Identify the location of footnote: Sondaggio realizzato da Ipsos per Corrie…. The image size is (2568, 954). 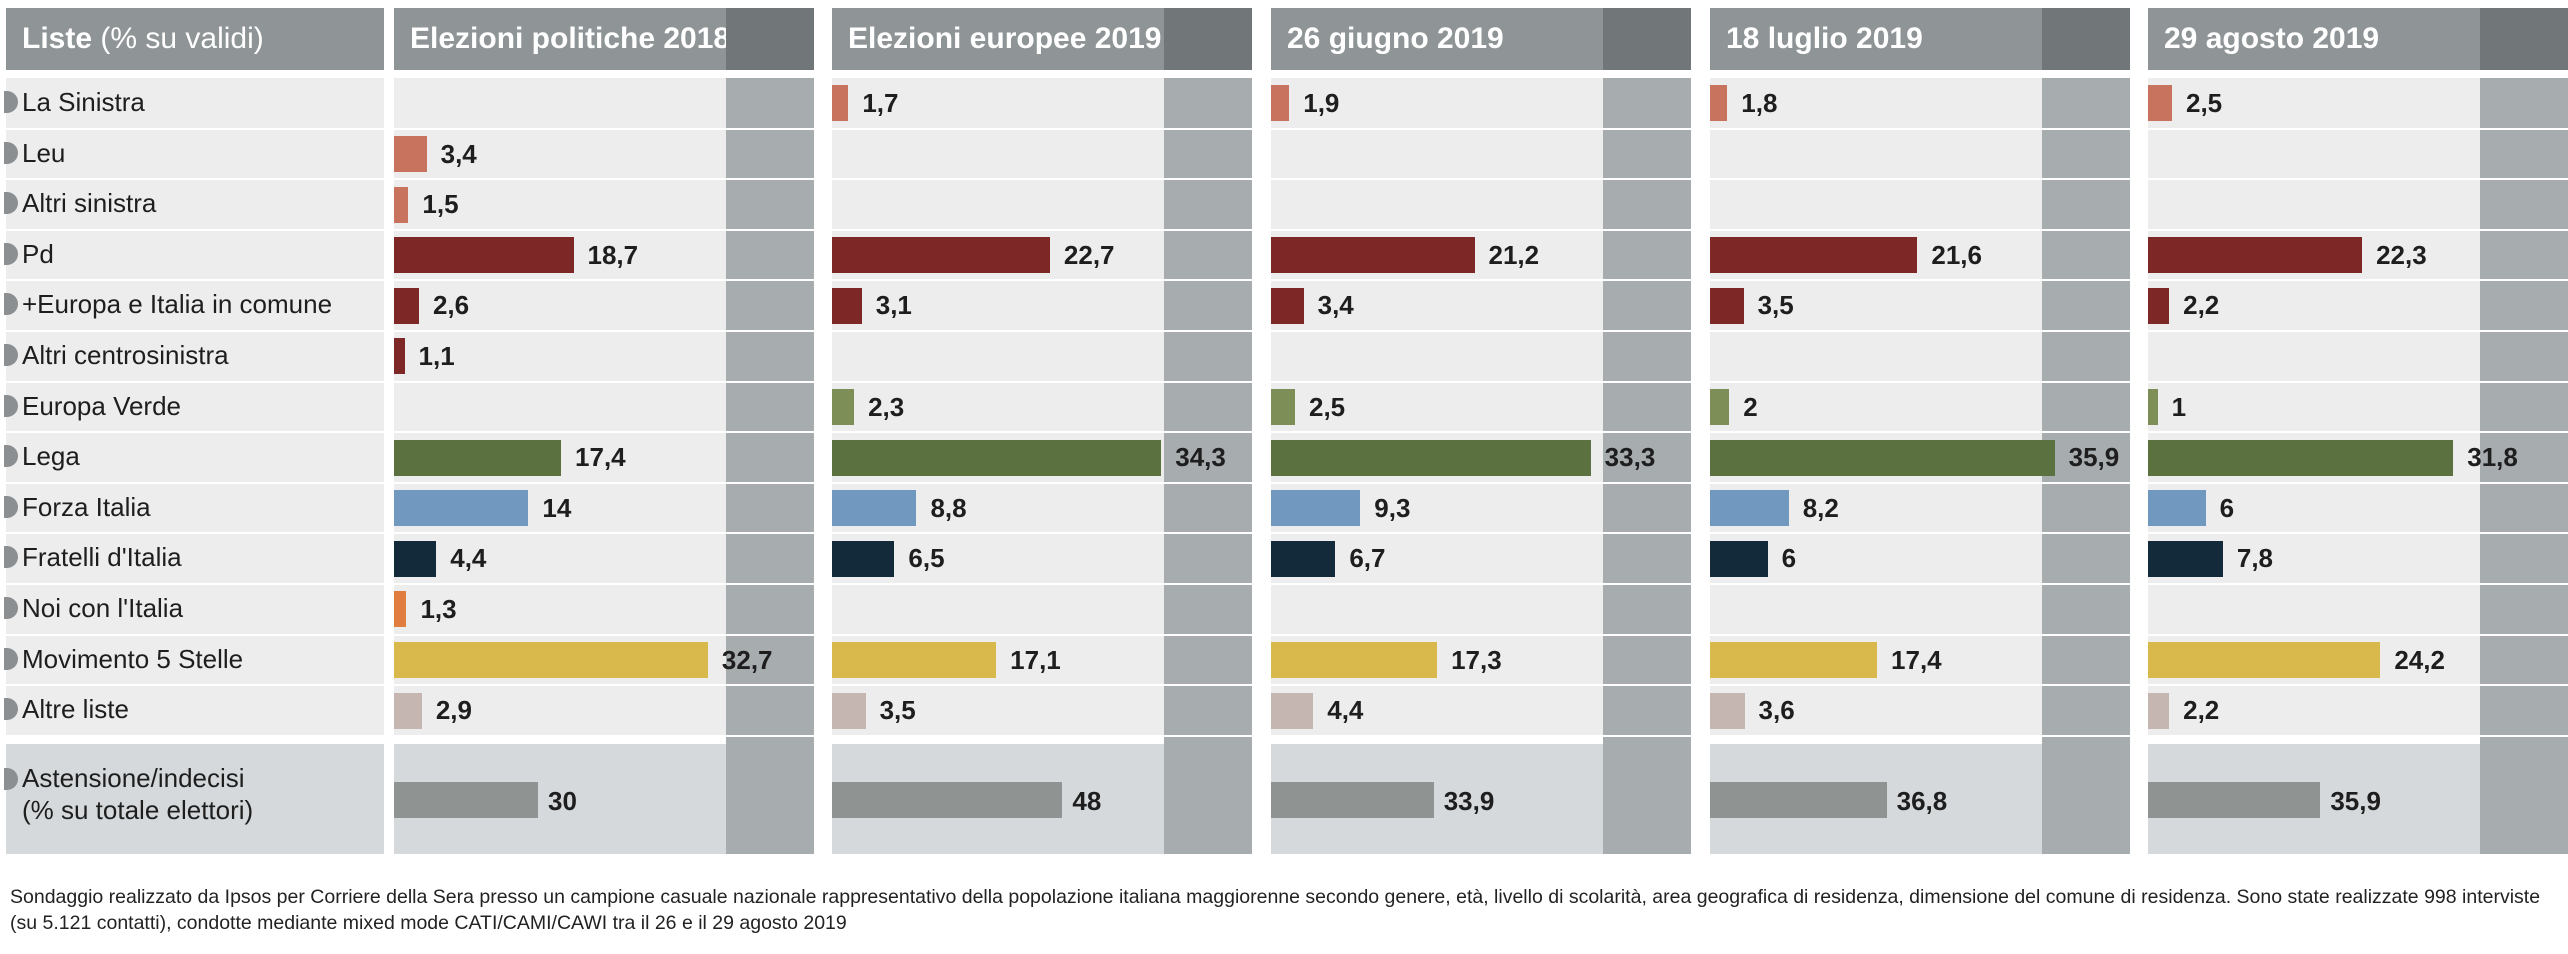
(1280, 910).